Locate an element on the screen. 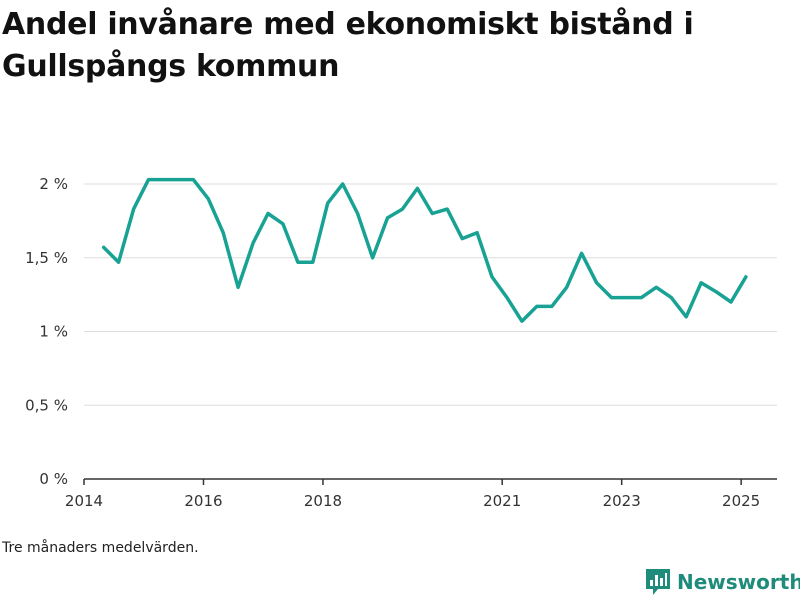 The width and height of the screenshot is (800, 600). y-tick-label: 2 % is located at coordinates (53, 184).